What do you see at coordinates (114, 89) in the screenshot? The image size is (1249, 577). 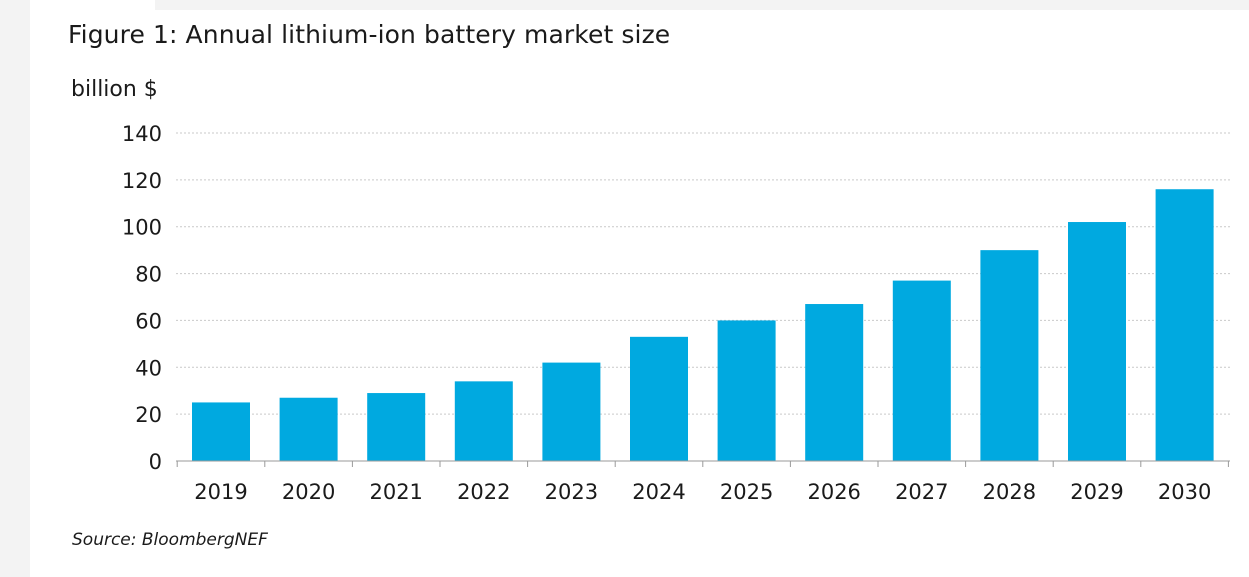 I see `y-axis-label: billion $` at bounding box center [114, 89].